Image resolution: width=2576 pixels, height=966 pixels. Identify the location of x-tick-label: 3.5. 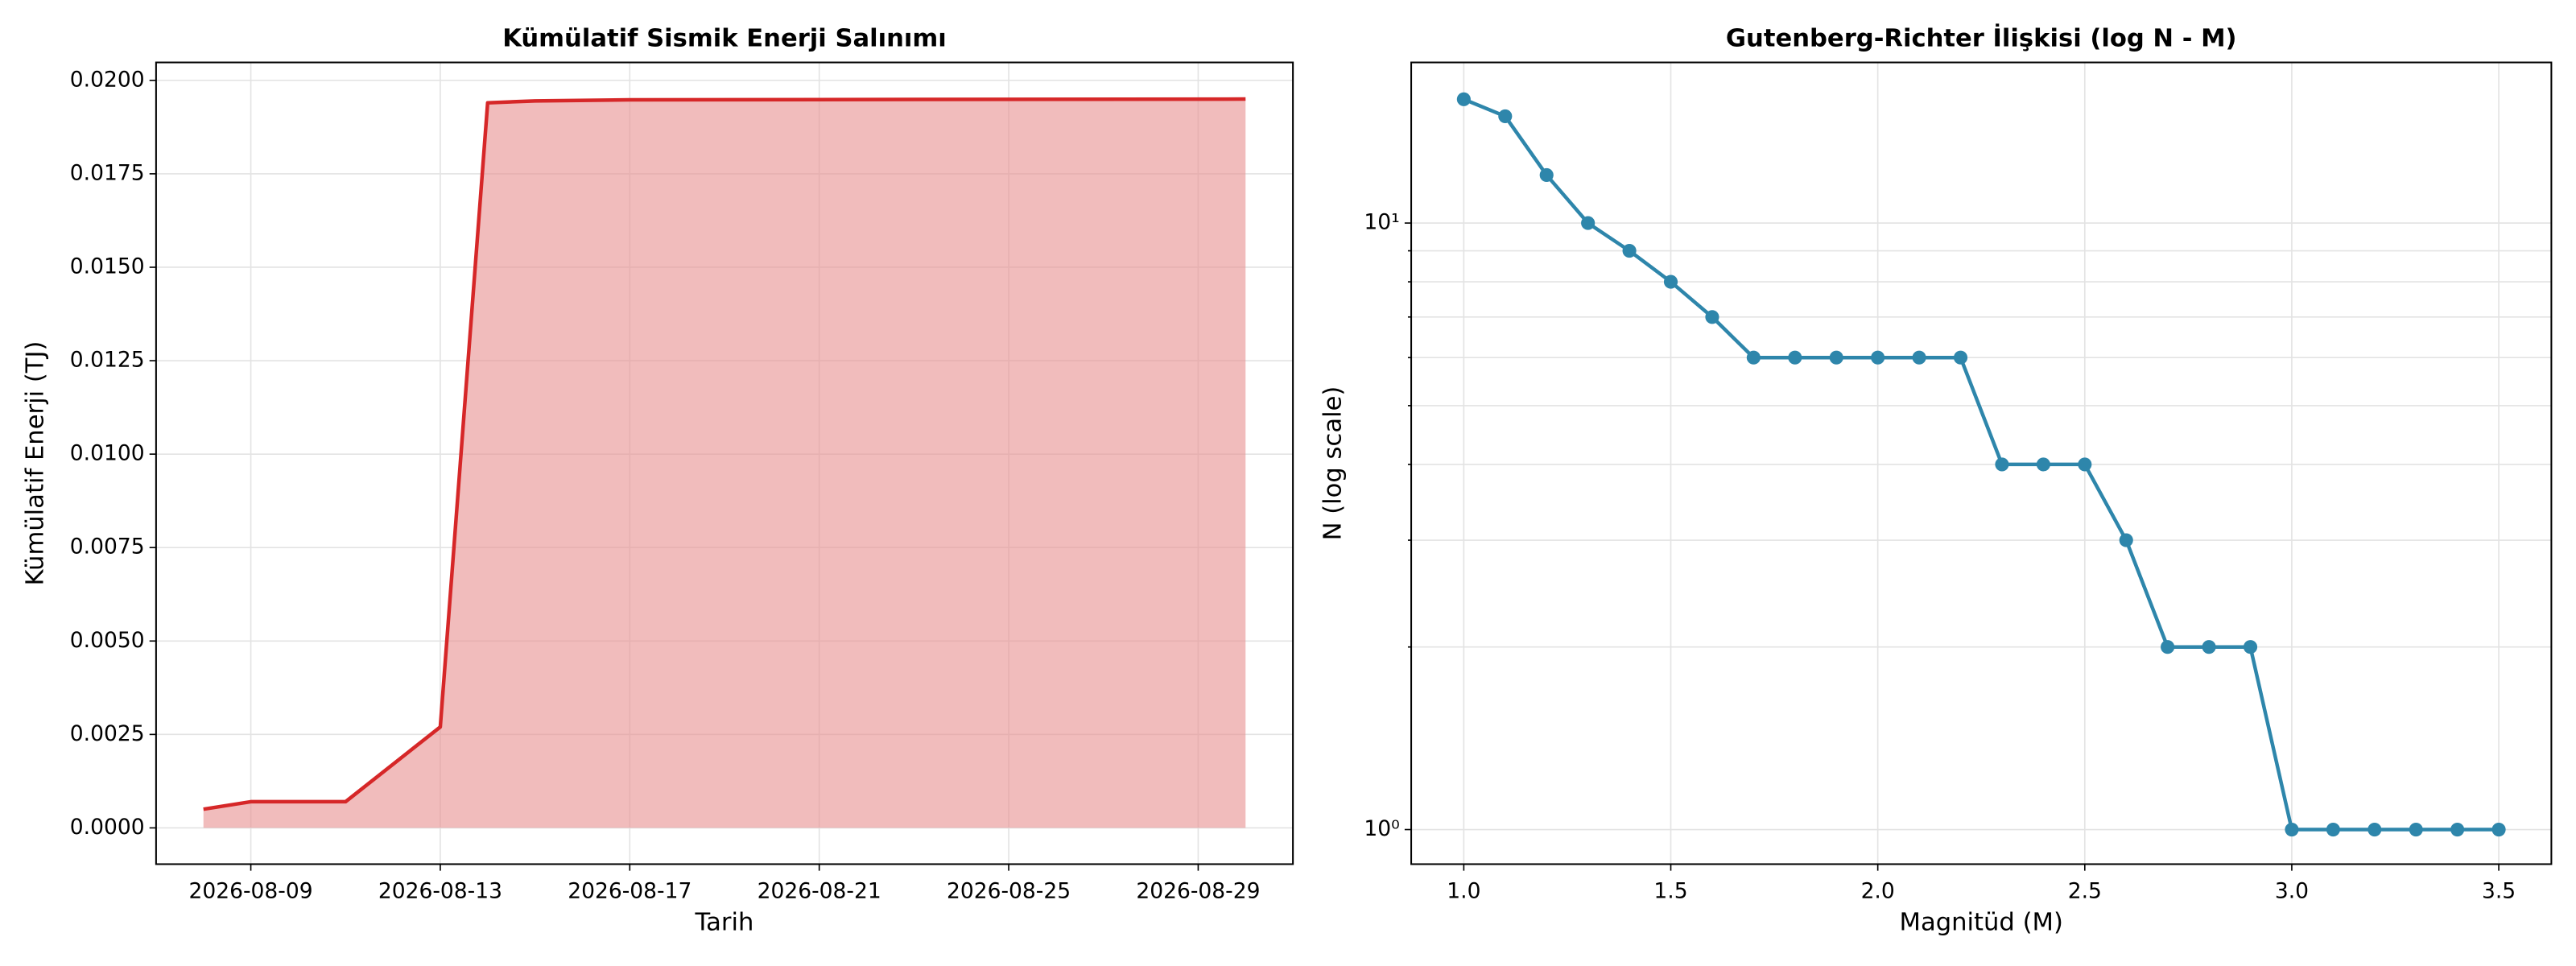
(2499, 891).